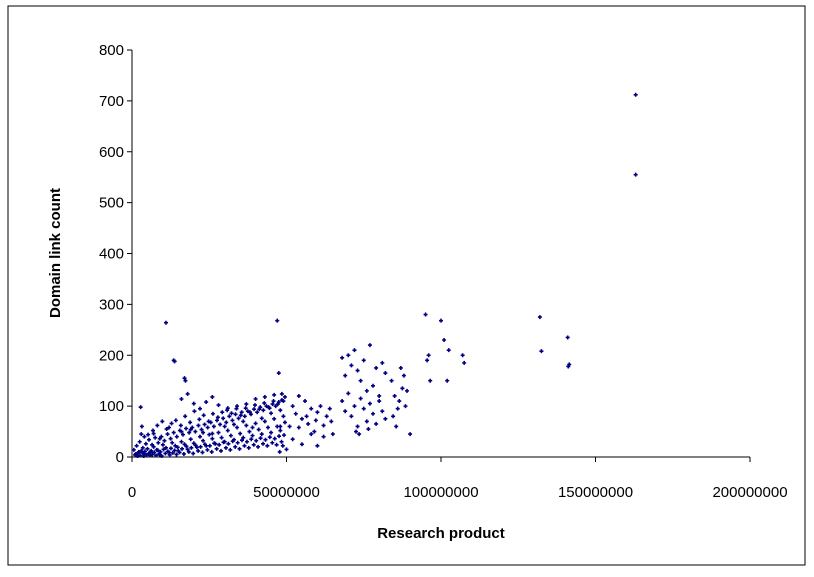  Describe the element at coordinates (120, 457) in the screenshot. I see `y-tick-label: 0` at that location.